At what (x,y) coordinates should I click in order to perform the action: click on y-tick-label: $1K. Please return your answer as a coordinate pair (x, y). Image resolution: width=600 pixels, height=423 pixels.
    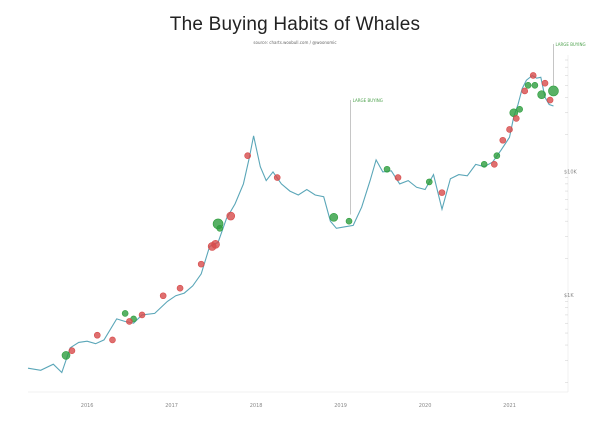
    Looking at the image, I should click on (569, 296).